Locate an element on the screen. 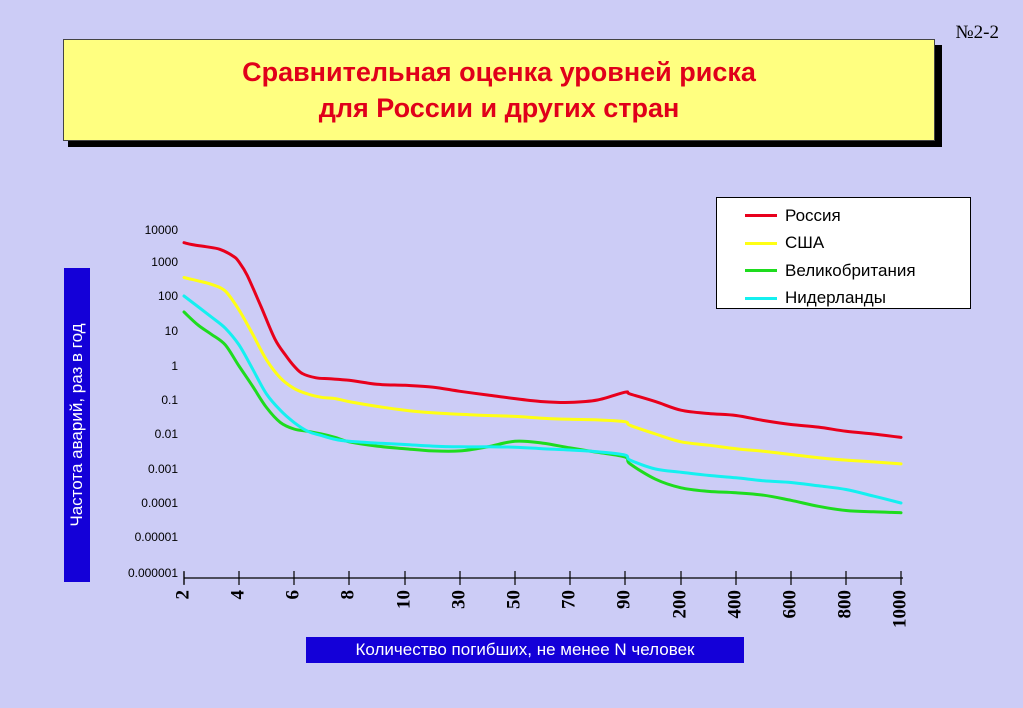 Image resolution: width=1023 pixels, height=708 pixels. x-tick-label: 8 is located at coordinates (347, 595).